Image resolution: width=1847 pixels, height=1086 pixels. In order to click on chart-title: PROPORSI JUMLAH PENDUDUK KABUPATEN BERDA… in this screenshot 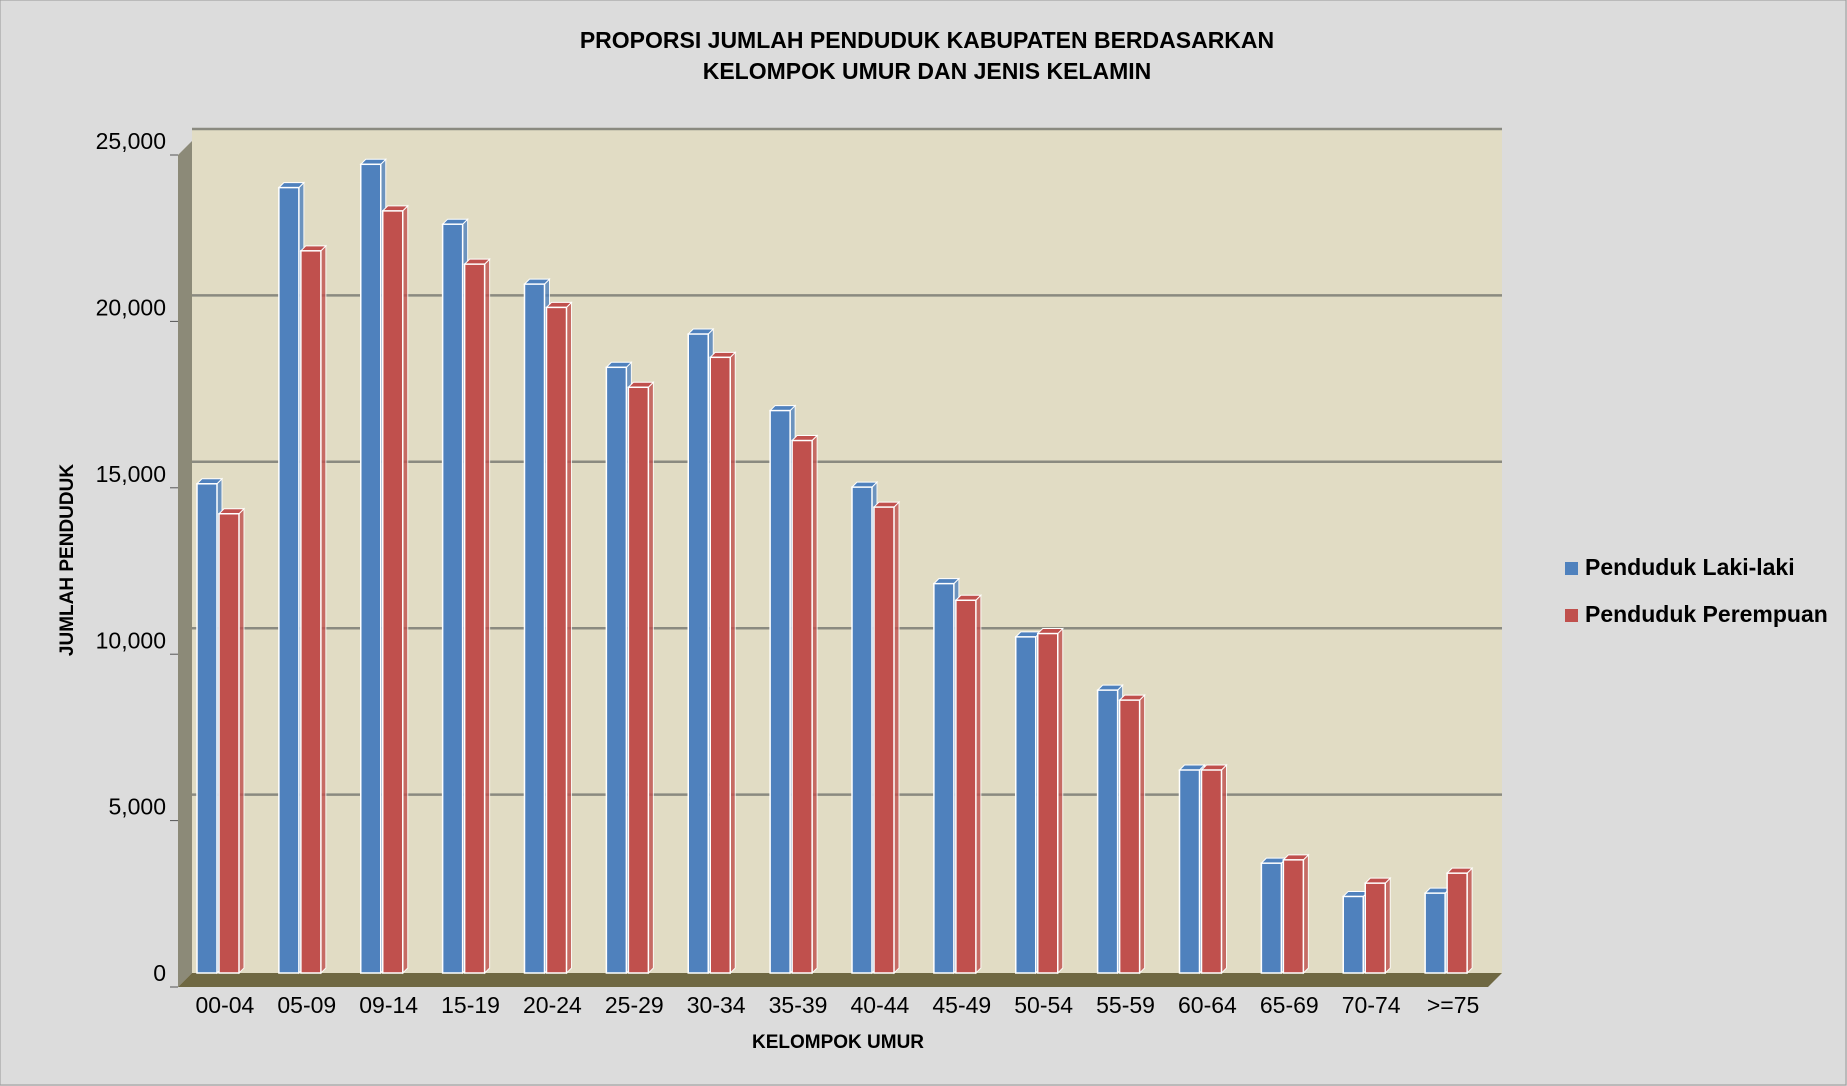, I will do `click(927, 40)`.